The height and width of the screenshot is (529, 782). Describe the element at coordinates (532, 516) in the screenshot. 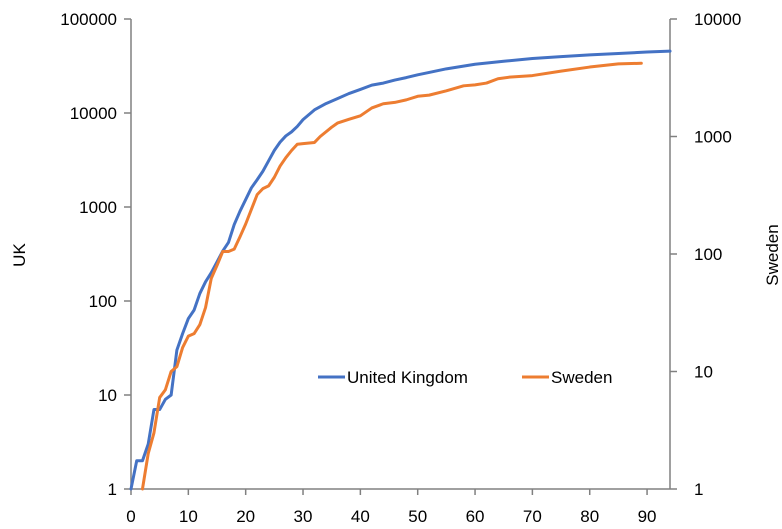

I see `x-tick-label: 70` at that location.